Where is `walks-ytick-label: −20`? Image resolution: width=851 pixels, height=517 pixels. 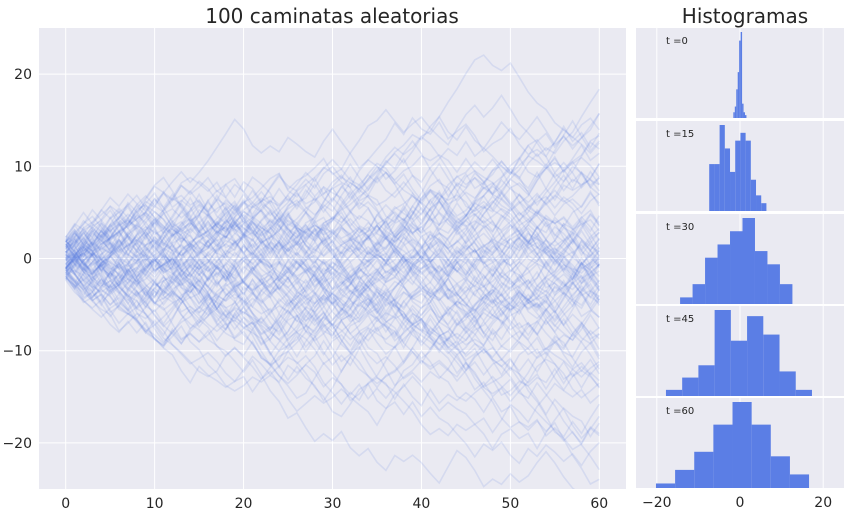 walks-ytick-label: −20 is located at coordinates (17, 444).